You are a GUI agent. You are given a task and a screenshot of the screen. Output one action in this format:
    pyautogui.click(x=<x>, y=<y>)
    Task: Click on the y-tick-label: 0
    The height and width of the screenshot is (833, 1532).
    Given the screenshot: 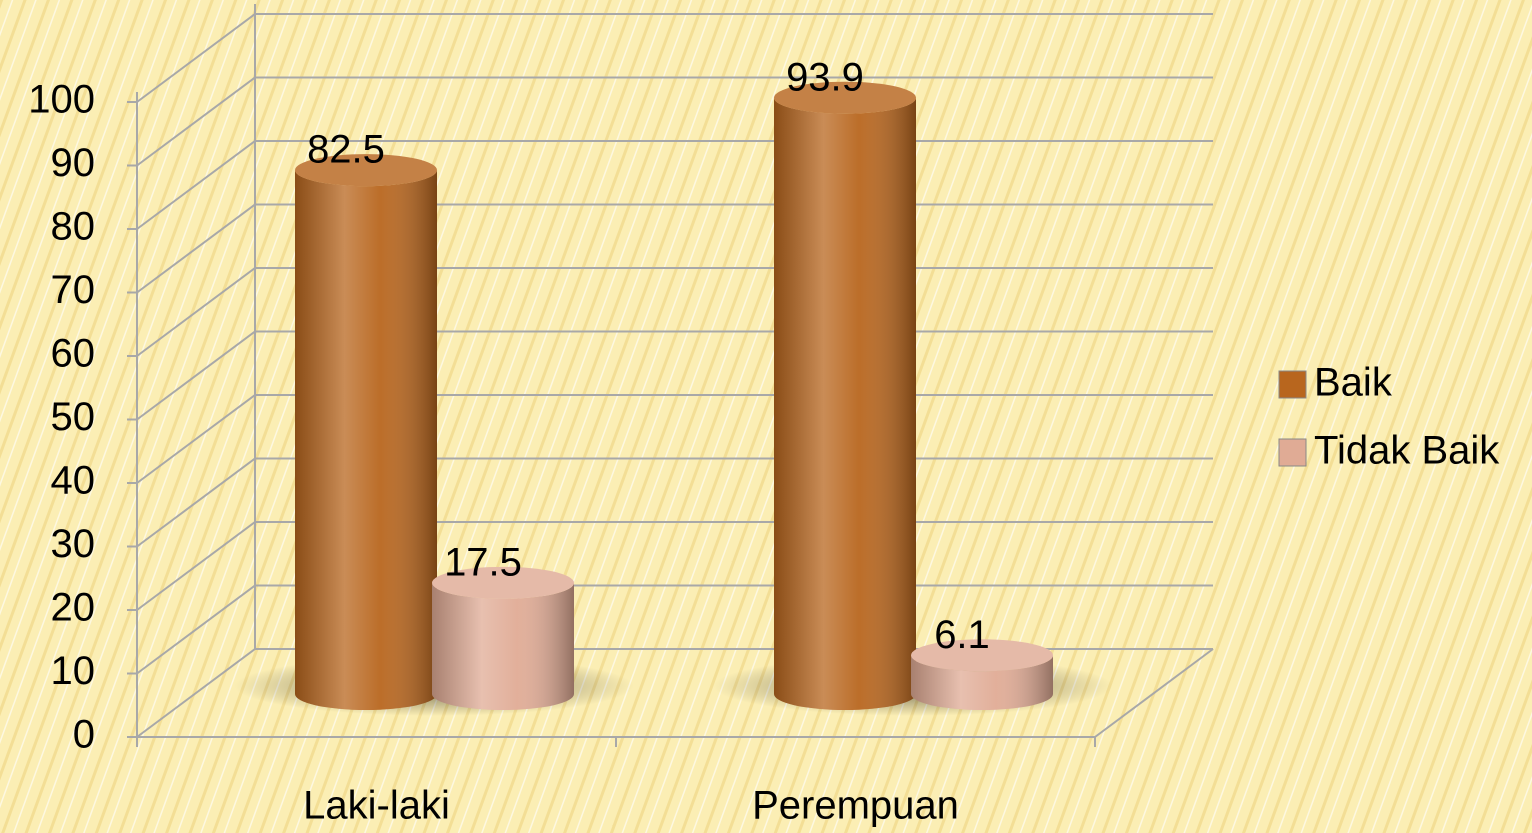 What is the action you would take?
    pyautogui.click(x=84, y=735)
    